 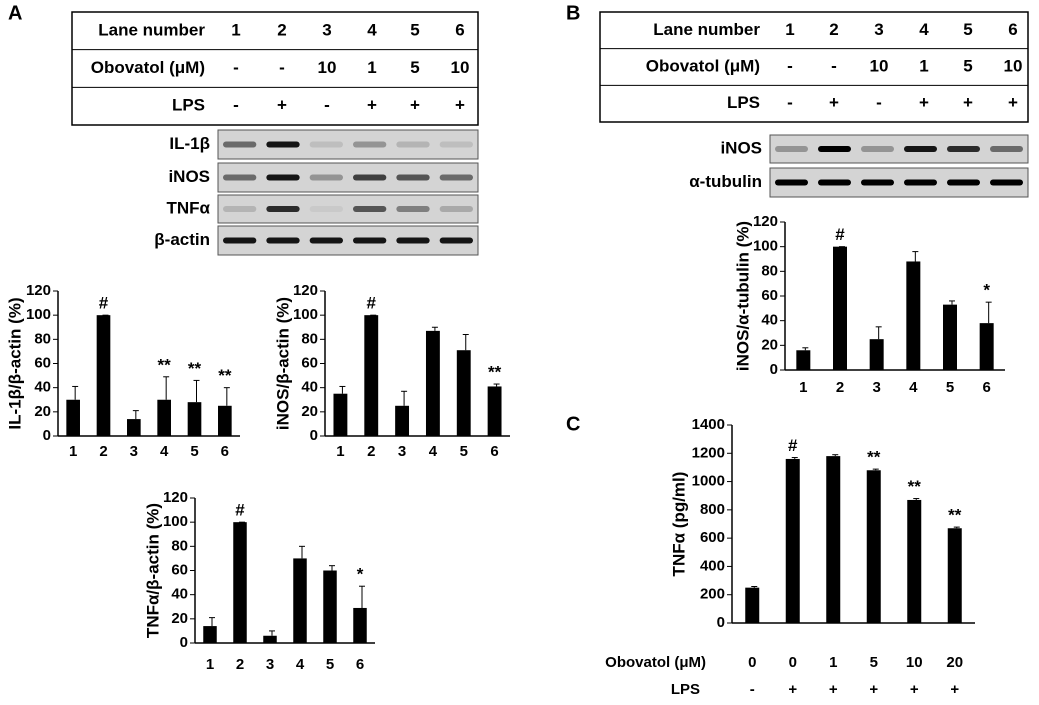 I want to click on annotation: *, so click(x=986, y=290).